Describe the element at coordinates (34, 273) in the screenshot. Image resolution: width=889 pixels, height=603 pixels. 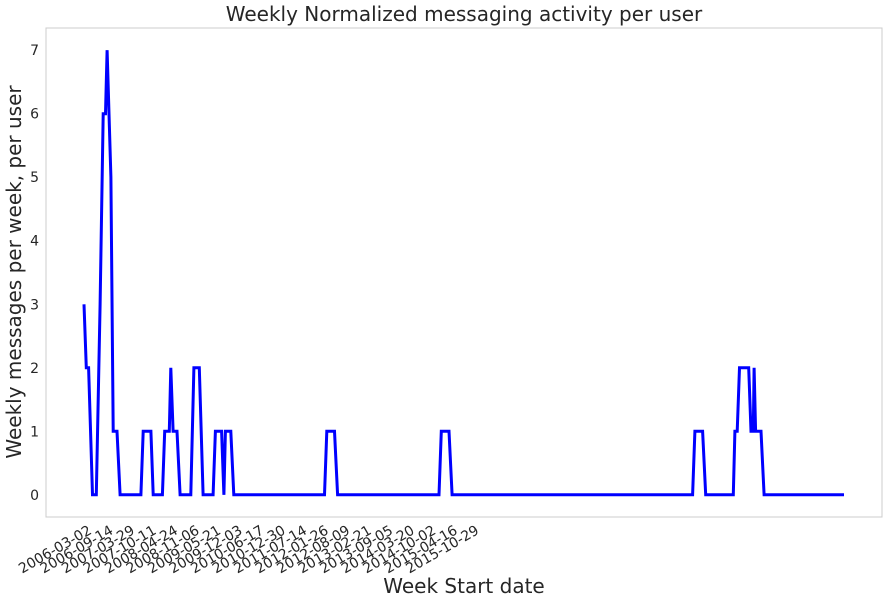
I see `y-axis-ticks: 0 1 2 3 4 5 6 7` at that location.